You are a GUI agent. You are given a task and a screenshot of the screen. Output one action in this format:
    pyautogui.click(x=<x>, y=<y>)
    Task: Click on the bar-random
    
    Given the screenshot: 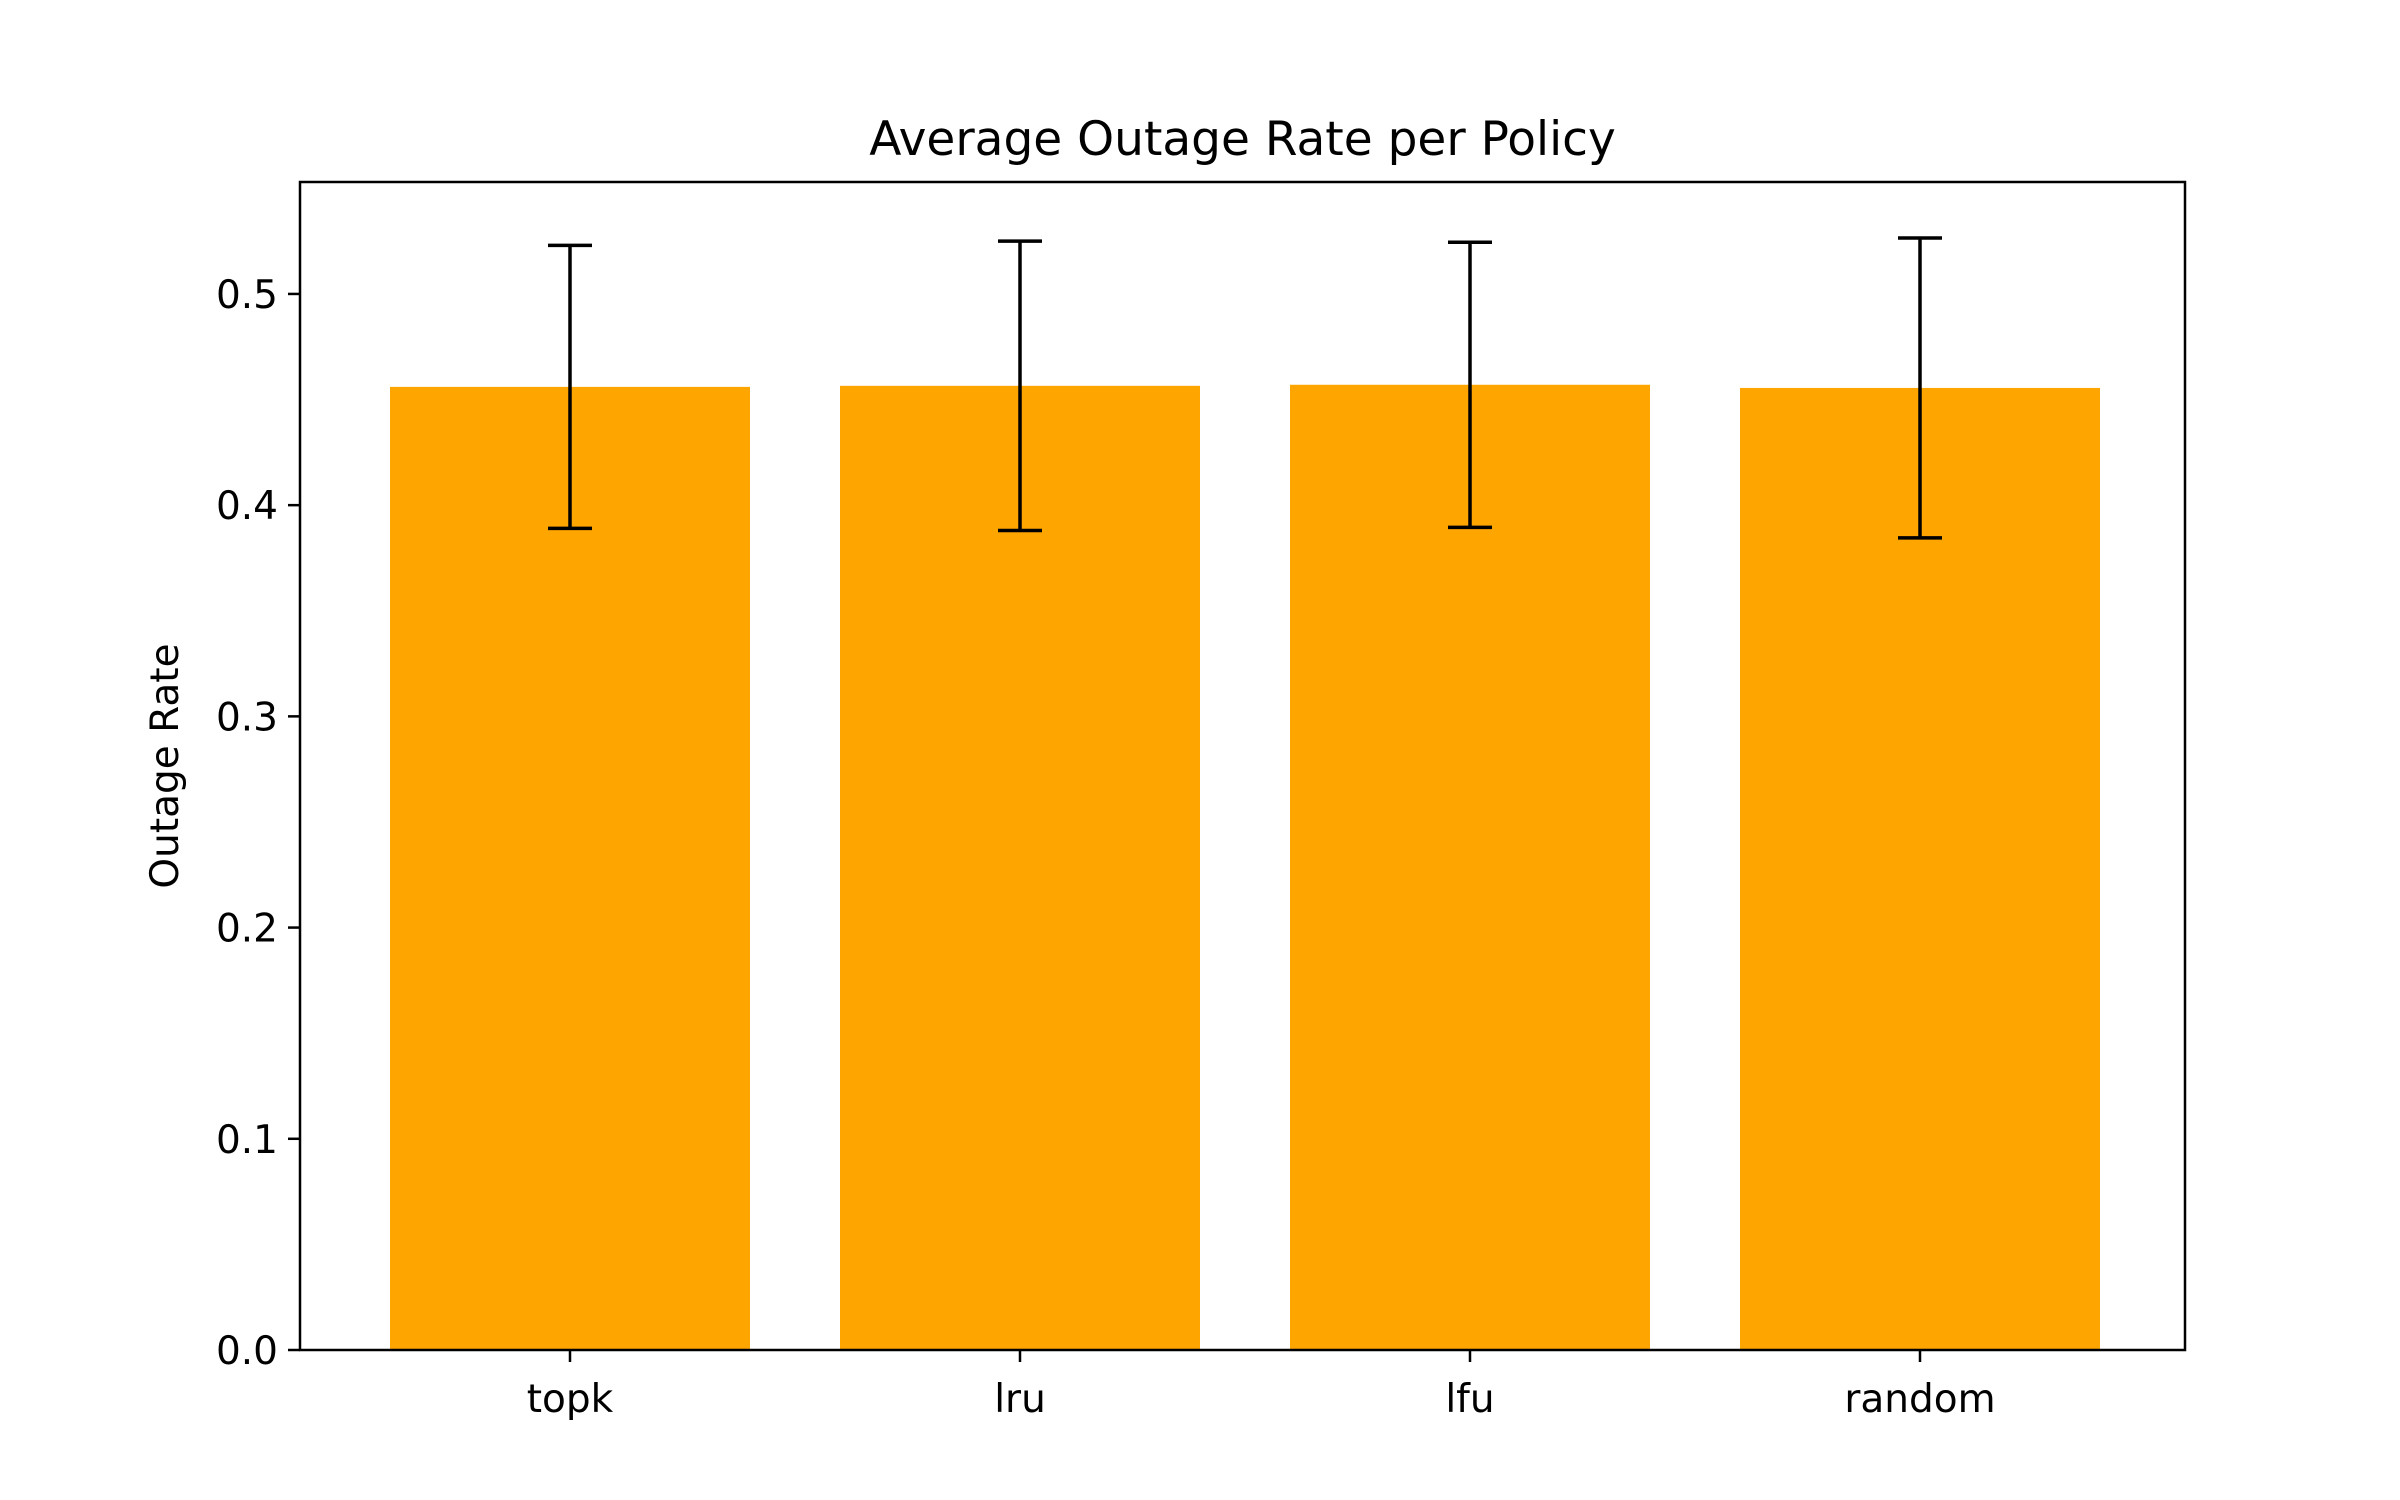 What is the action you would take?
    pyautogui.click(x=1920, y=868)
    